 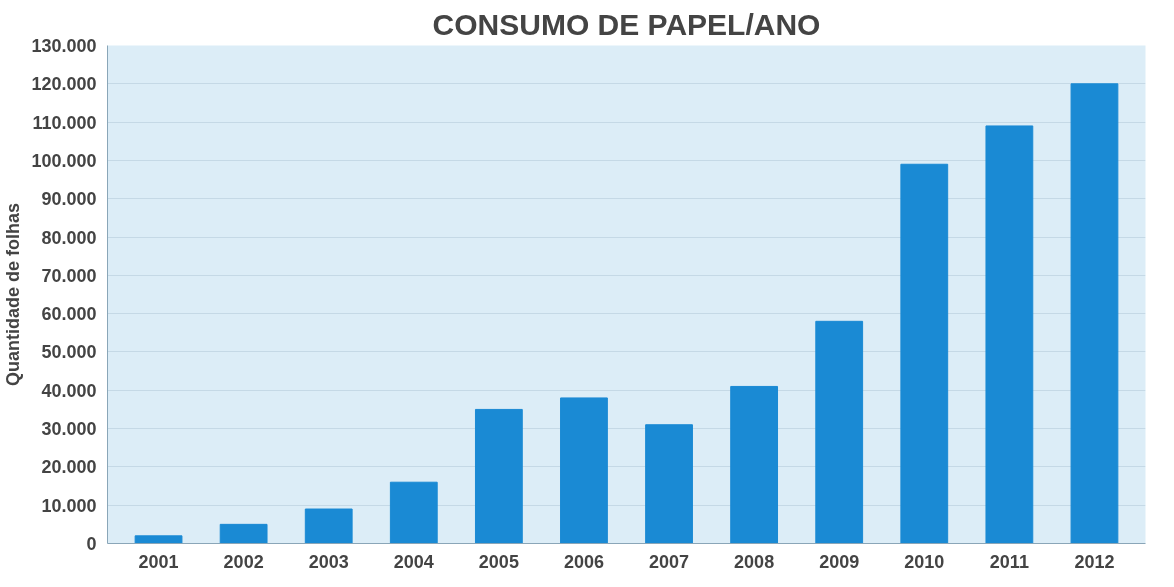 I want to click on y-tick-label: 10.000, so click(x=69, y=505).